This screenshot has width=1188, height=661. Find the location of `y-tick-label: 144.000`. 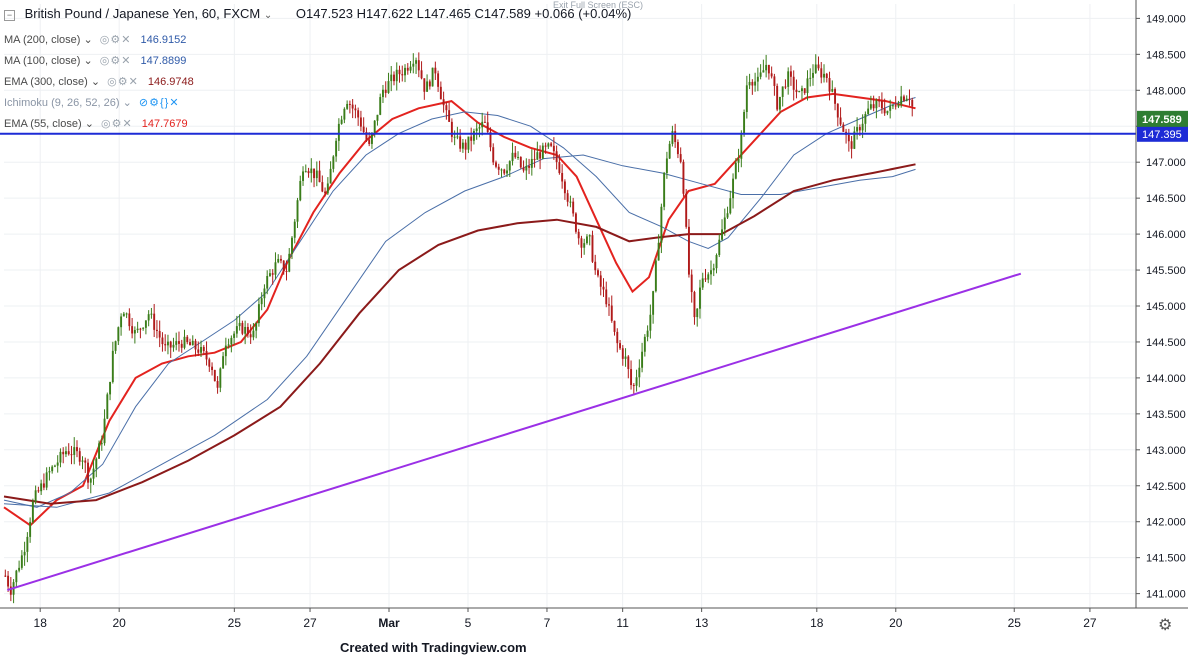

y-tick-label: 144.000 is located at coordinates (1166, 379).